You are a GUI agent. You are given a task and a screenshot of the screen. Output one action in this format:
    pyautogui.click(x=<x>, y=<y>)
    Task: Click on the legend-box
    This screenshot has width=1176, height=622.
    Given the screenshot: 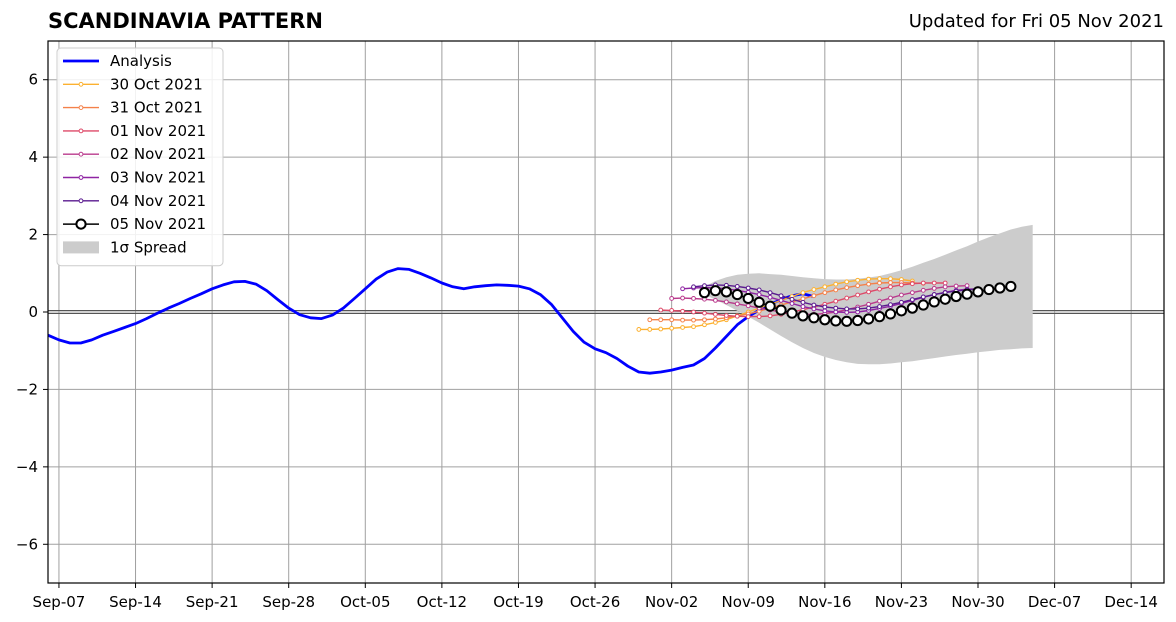 What is the action you would take?
    pyautogui.click(x=140, y=157)
    